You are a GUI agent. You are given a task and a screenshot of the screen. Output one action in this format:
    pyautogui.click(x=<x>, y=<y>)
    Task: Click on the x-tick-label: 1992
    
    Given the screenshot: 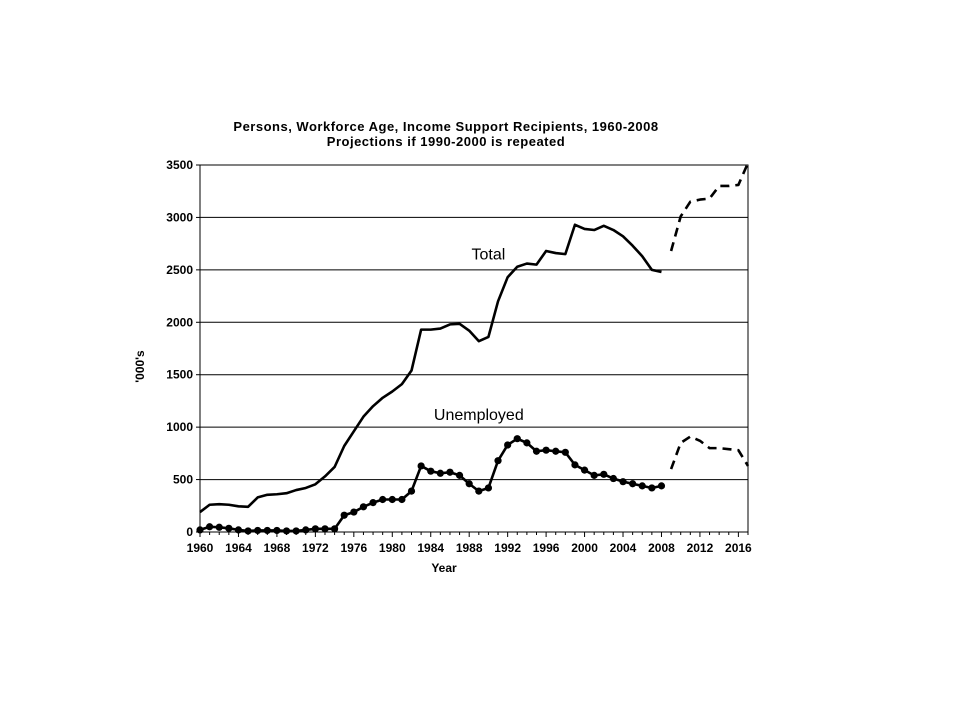 What is the action you would take?
    pyautogui.click(x=507, y=548)
    